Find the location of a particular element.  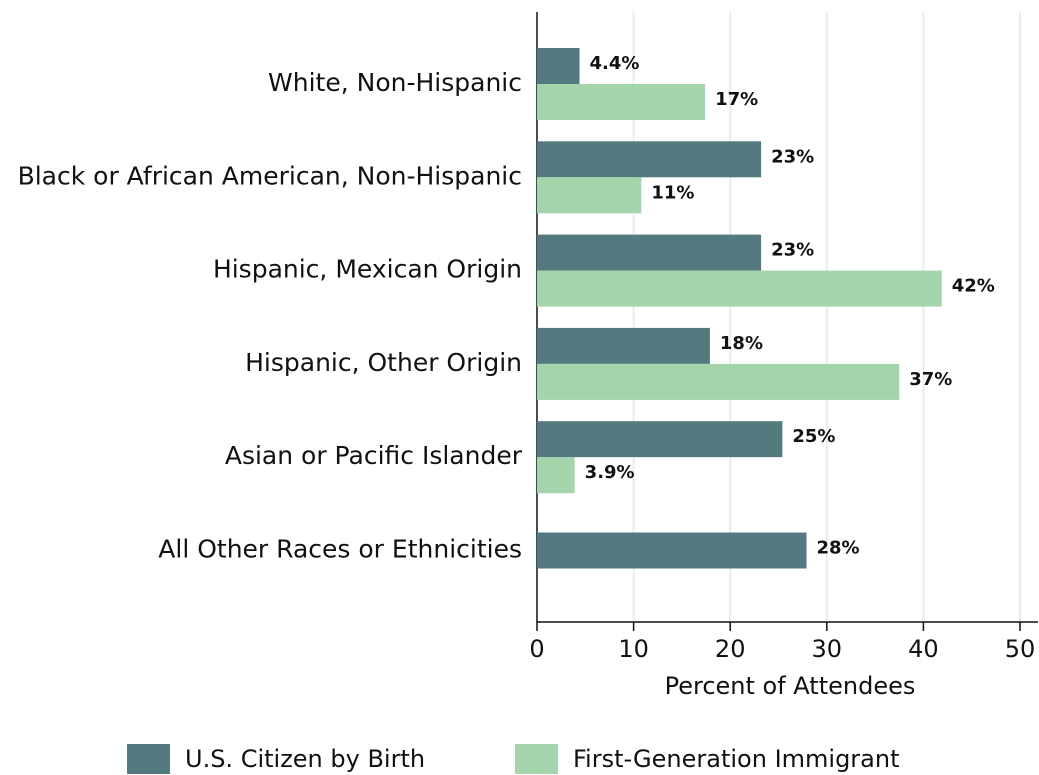

value-label: 25% is located at coordinates (813, 436).